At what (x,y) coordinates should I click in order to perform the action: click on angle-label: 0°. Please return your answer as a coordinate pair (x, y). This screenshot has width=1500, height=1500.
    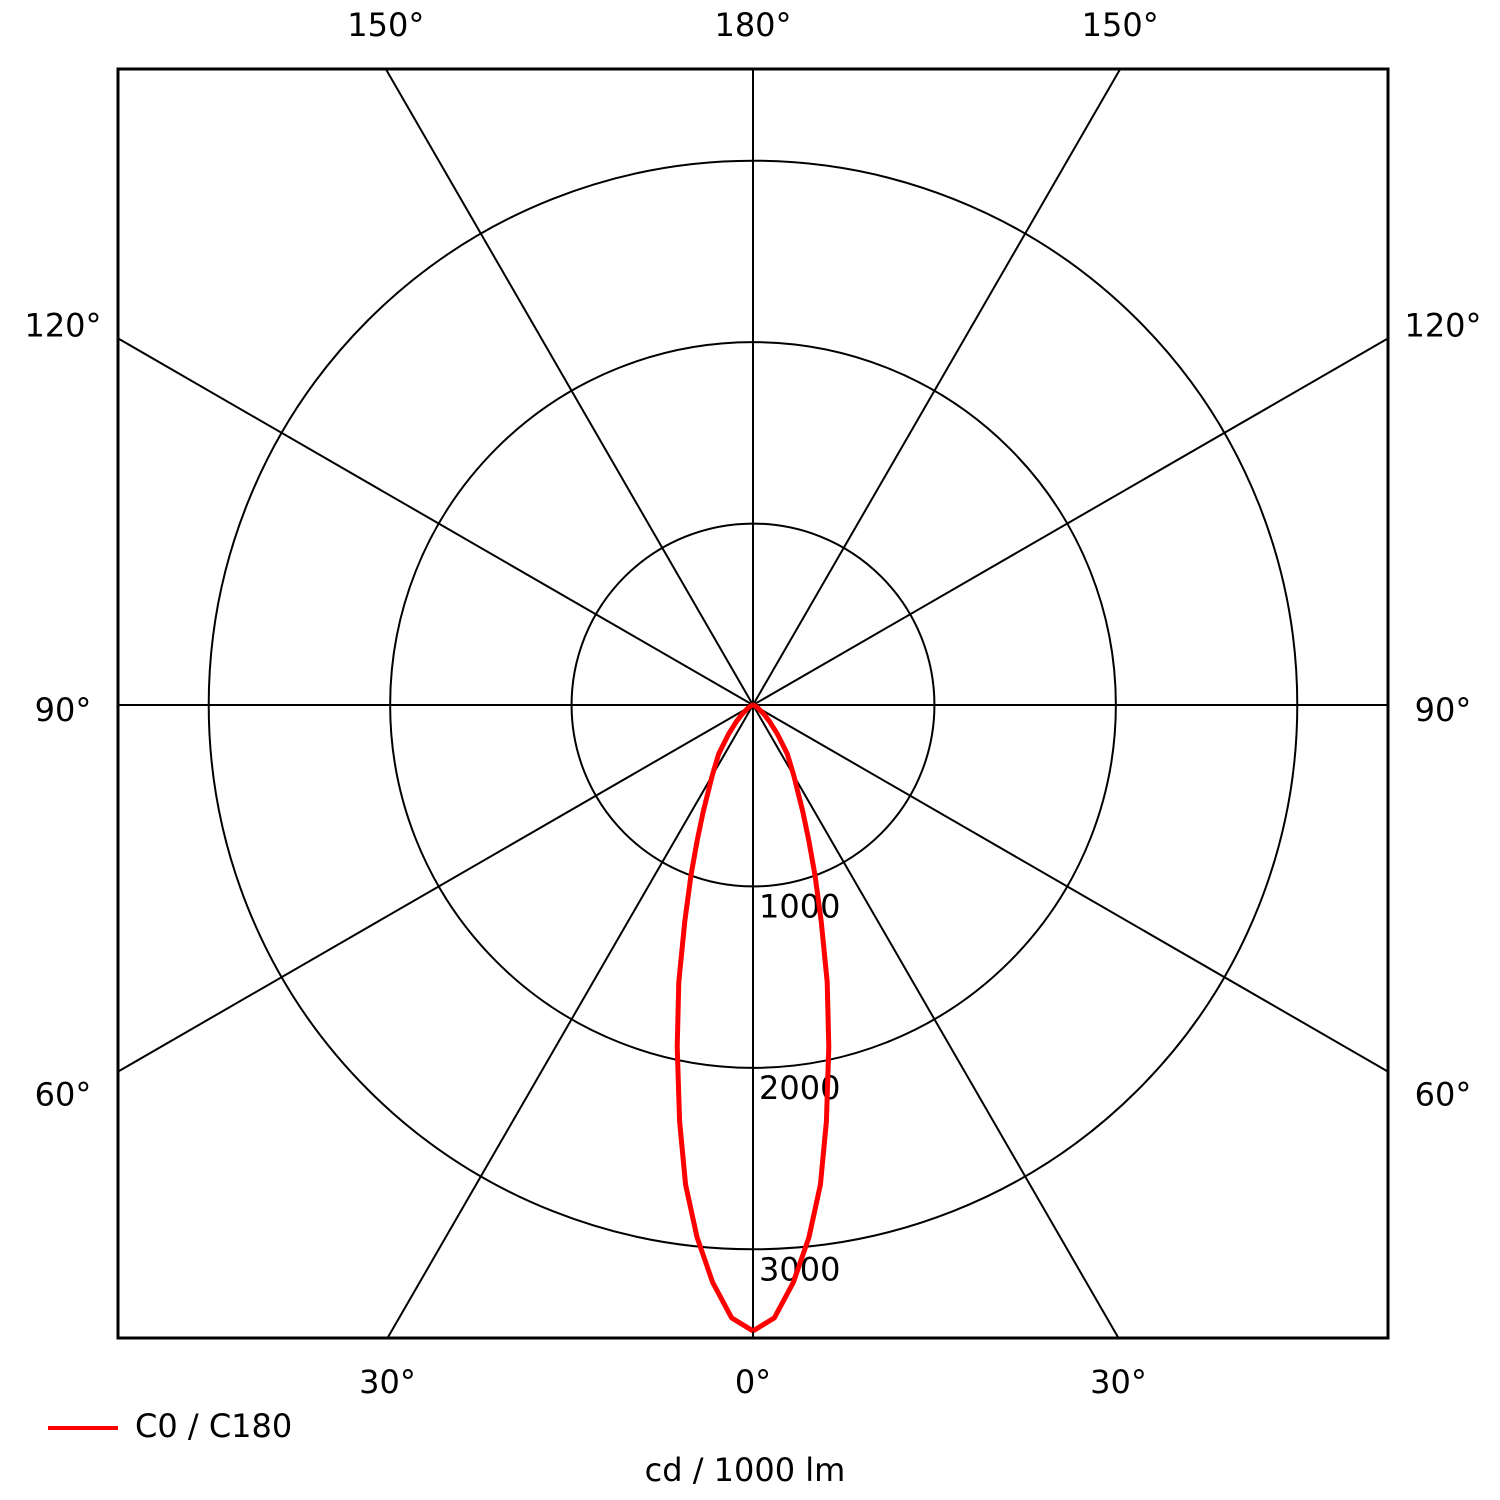
    Looking at the image, I should click on (753, 1382).